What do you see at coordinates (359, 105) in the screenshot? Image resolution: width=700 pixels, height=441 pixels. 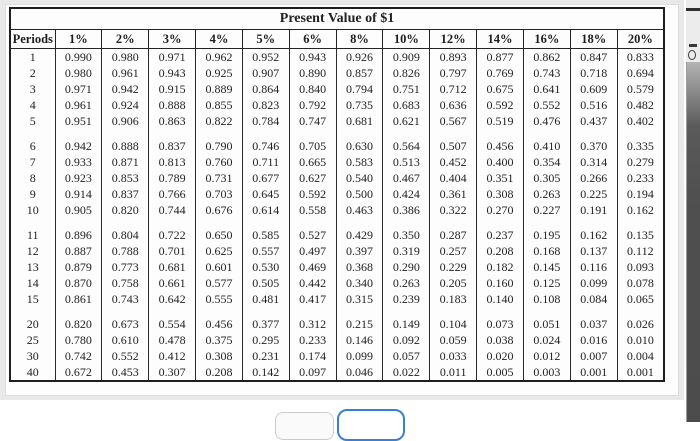 I see `pv-factor-cell: 0.735` at bounding box center [359, 105].